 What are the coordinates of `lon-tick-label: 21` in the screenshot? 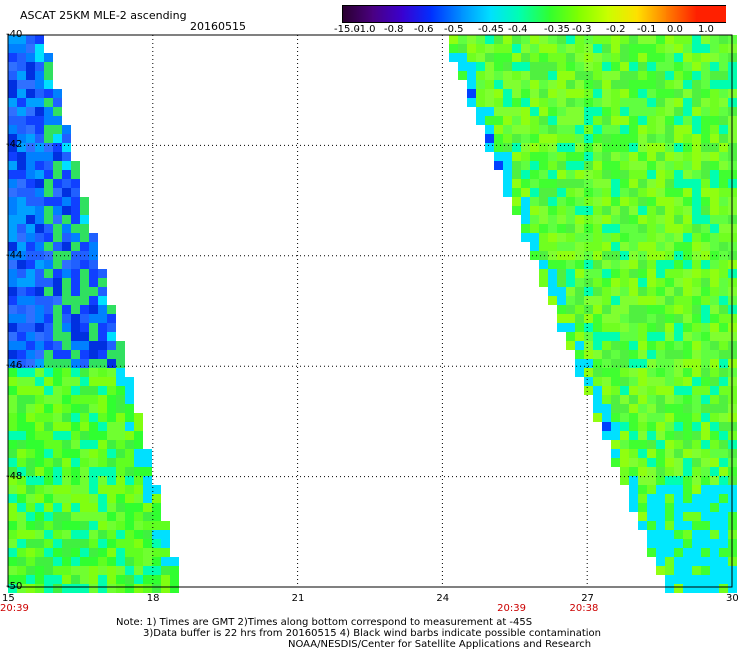 It's located at (298, 598).